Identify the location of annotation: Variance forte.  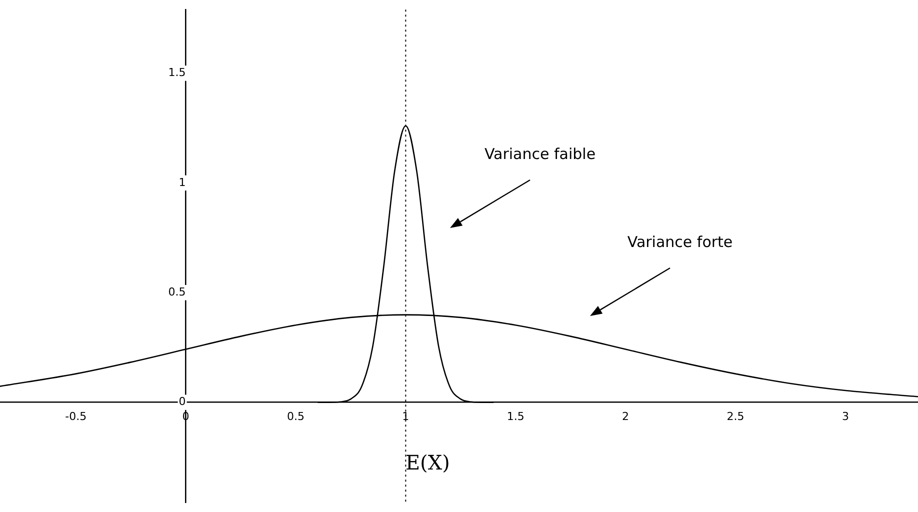
(680, 241).